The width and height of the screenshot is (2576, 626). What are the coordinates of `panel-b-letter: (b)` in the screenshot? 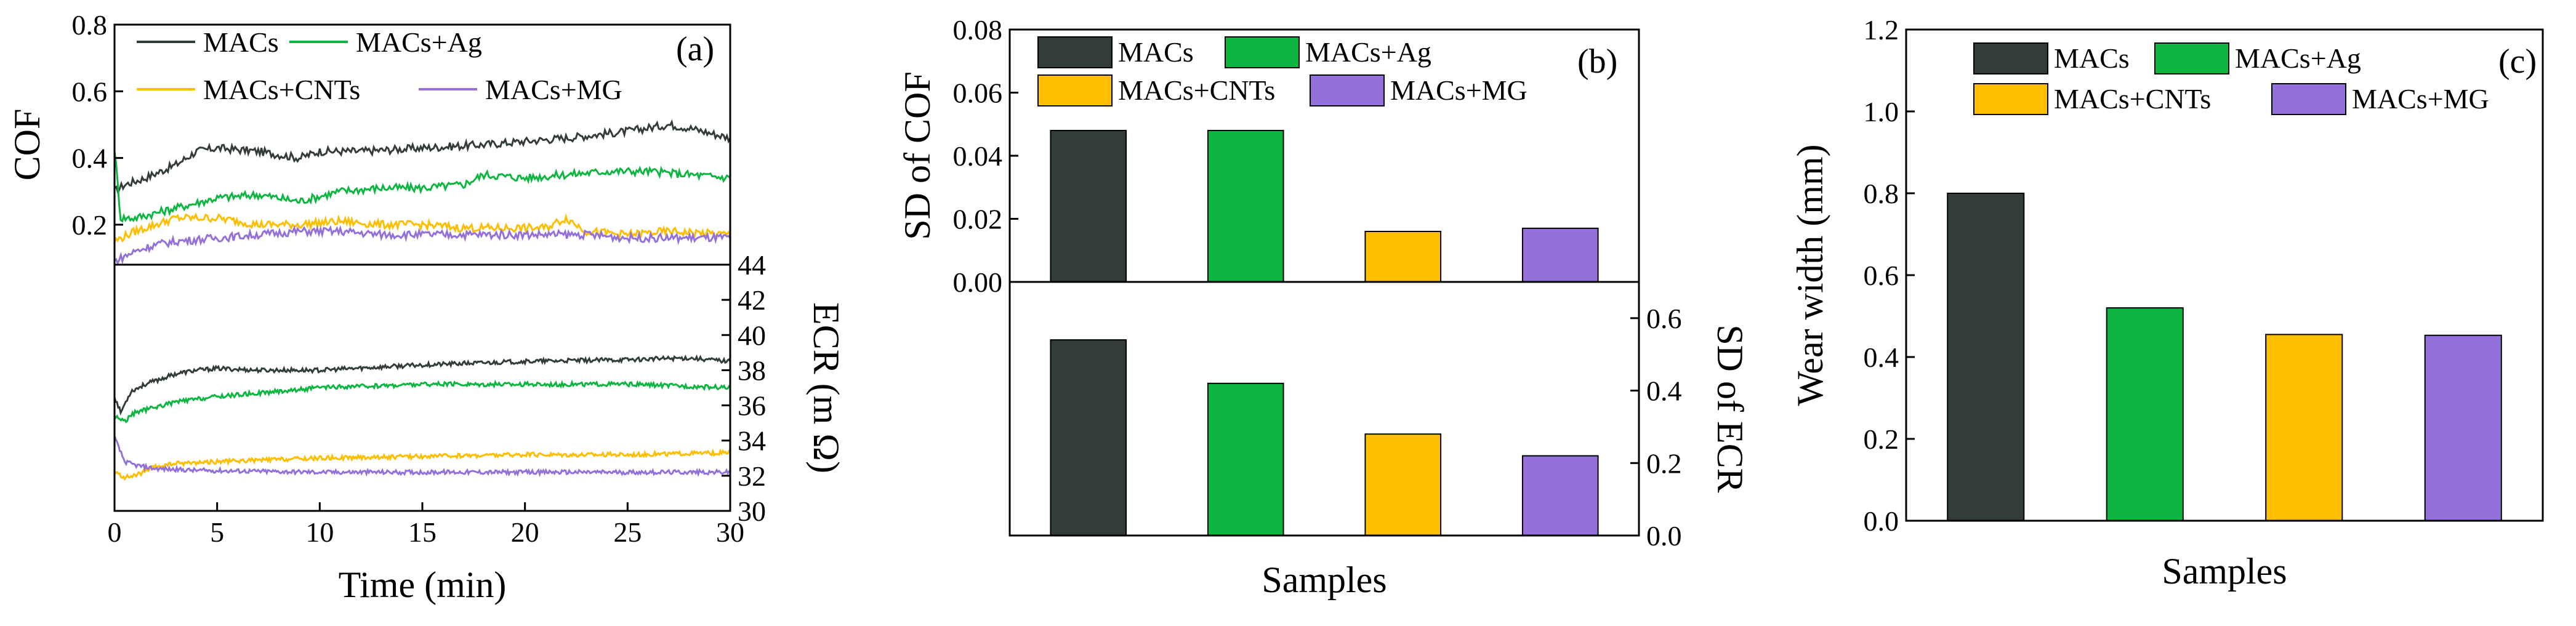 It's located at (1597, 61).